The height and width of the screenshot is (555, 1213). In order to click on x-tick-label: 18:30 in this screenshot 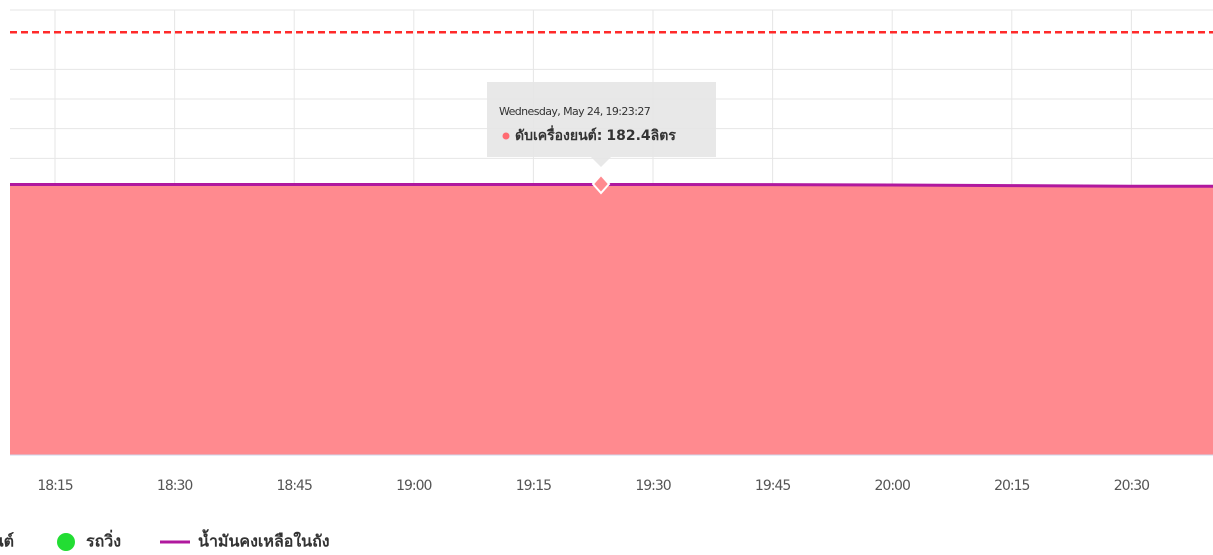, I will do `click(174, 486)`.